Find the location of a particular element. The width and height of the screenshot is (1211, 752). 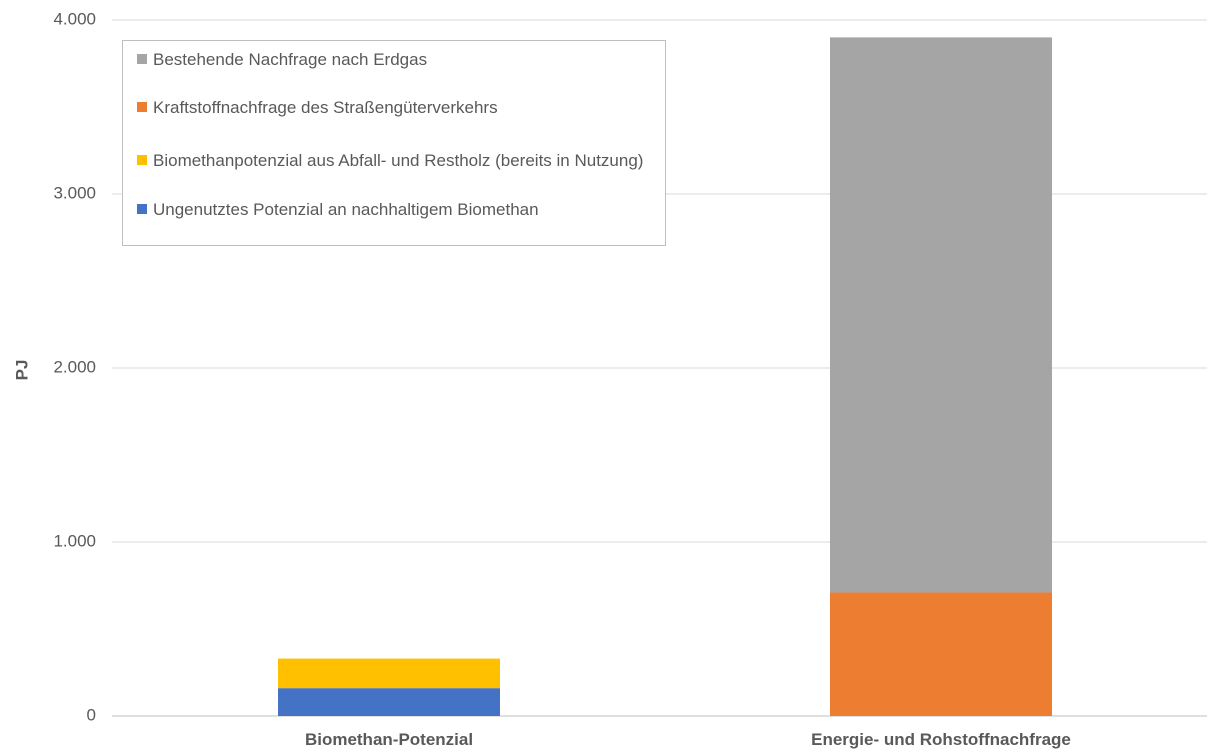

legend-item-erdgas: Bestehende Nachfrage nach Erdgas is located at coordinates (397, 59).